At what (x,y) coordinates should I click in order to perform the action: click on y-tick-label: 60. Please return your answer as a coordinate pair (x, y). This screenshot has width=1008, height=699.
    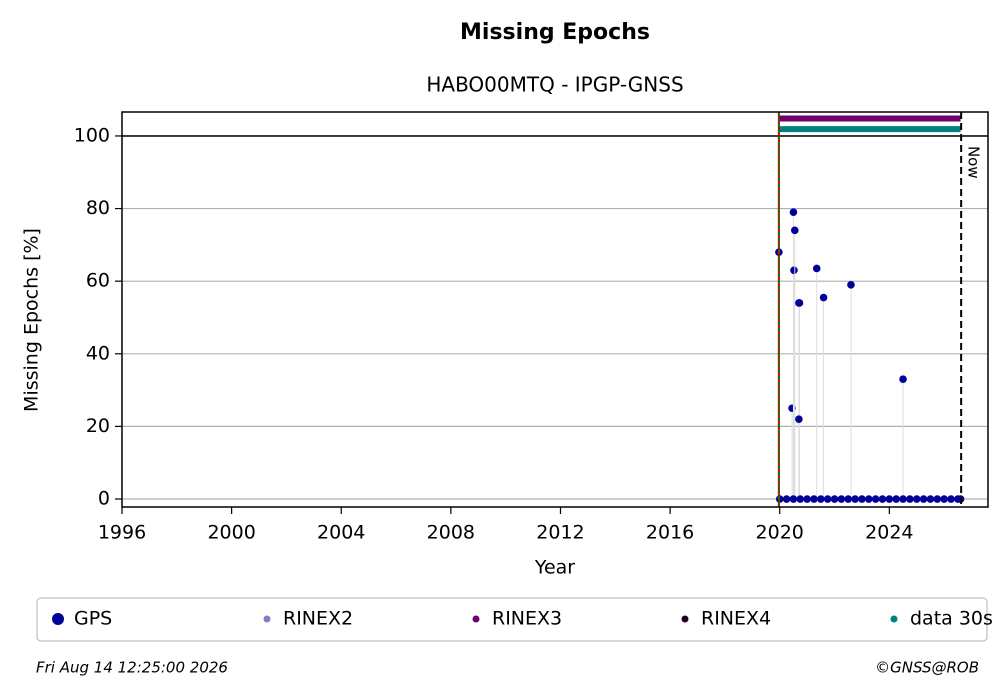
    Looking at the image, I should click on (98, 281).